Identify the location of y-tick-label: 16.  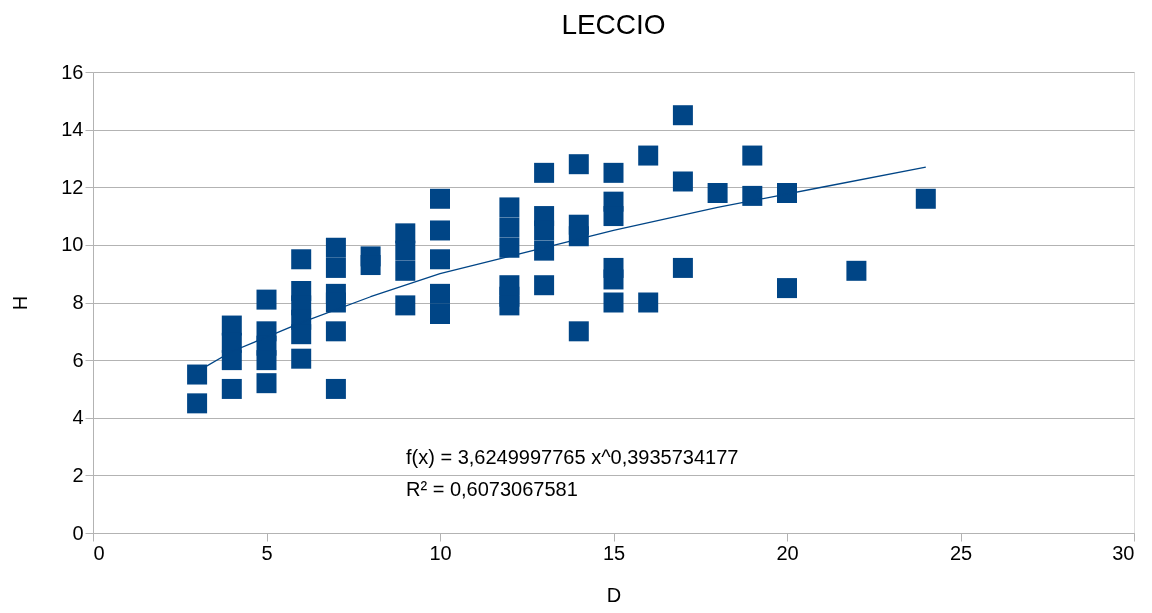
(72, 71).